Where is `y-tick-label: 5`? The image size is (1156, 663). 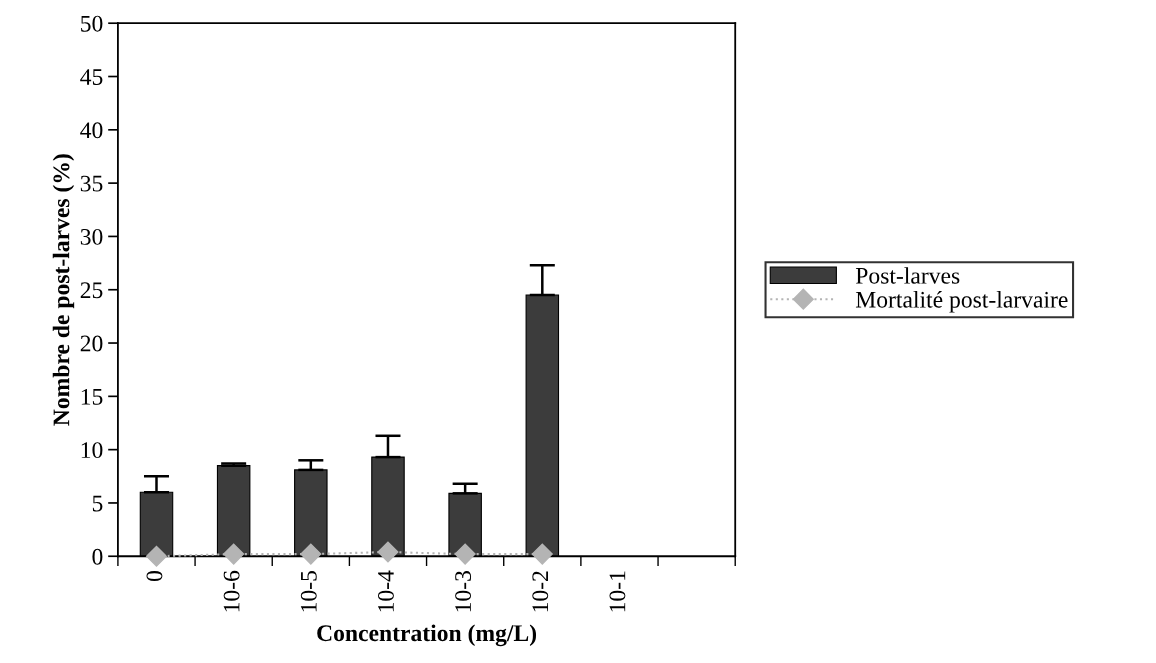 y-tick-label: 5 is located at coordinates (97, 503).